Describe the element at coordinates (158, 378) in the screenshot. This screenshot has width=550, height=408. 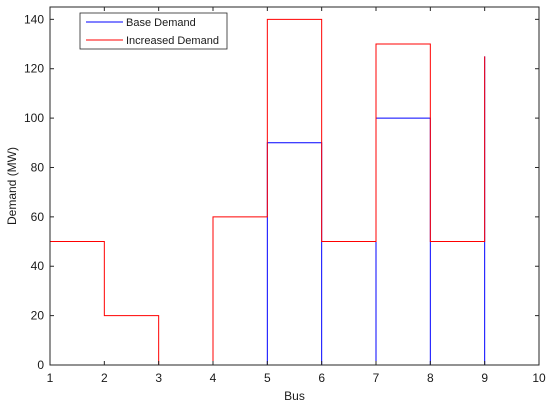
I see `x-tick-label: 3` at that location.